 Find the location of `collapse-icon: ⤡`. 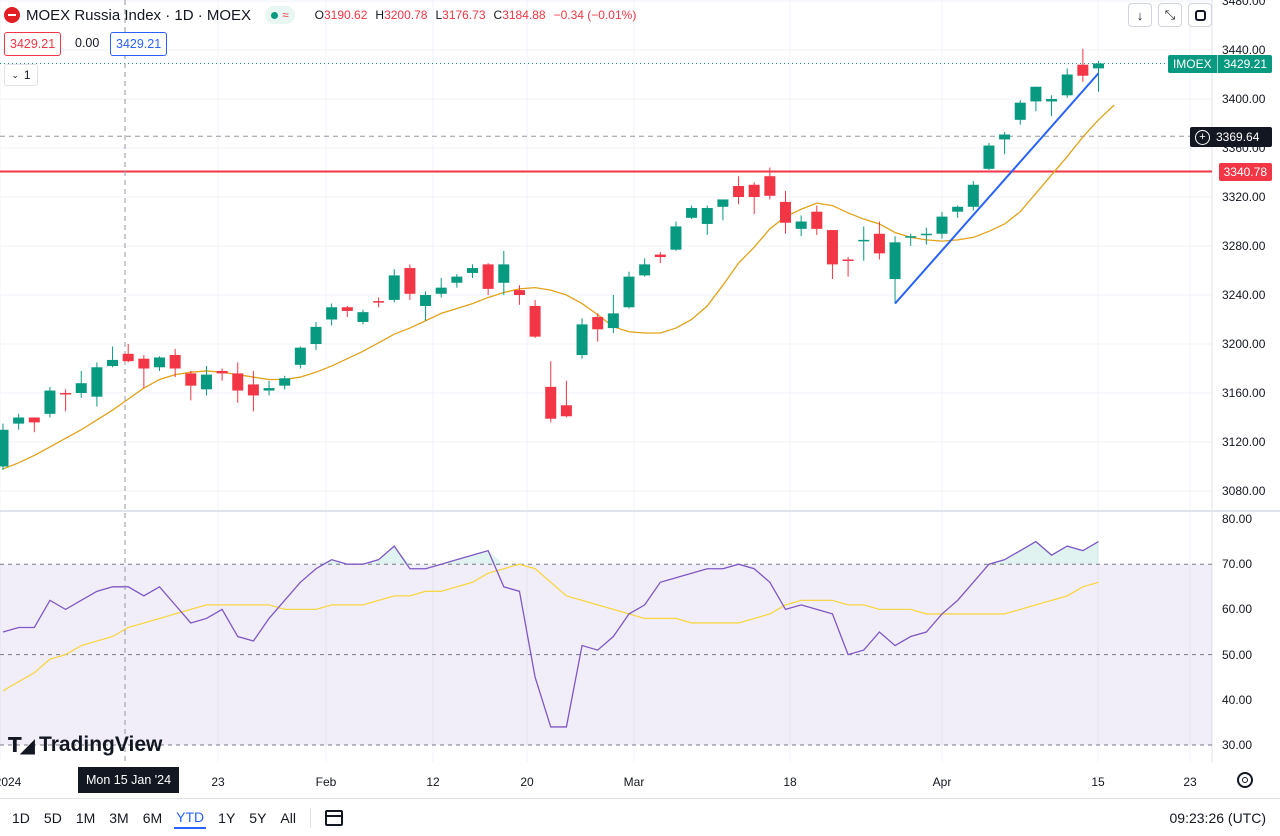

collapse-icon: ⤡ is located at coordinates (1170, 15).